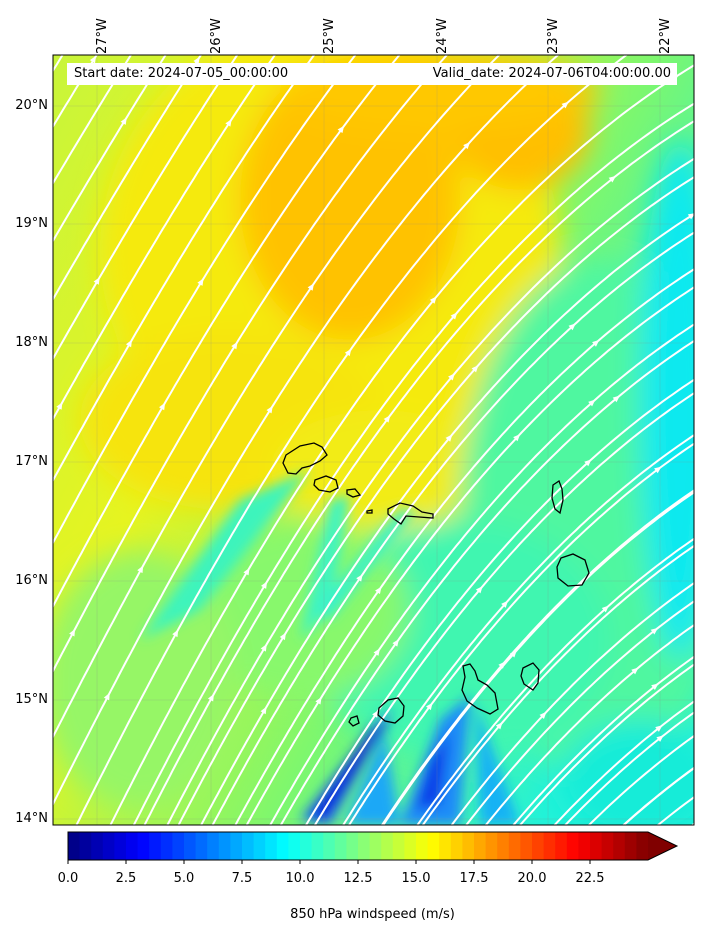 Image resolution: width=703 pixels, height=935 pixels. What do you see at coordinates (184, 878) in the screenshot?
I see `colorbar-tick-label: 5.0` at bounding box center [184, 878].